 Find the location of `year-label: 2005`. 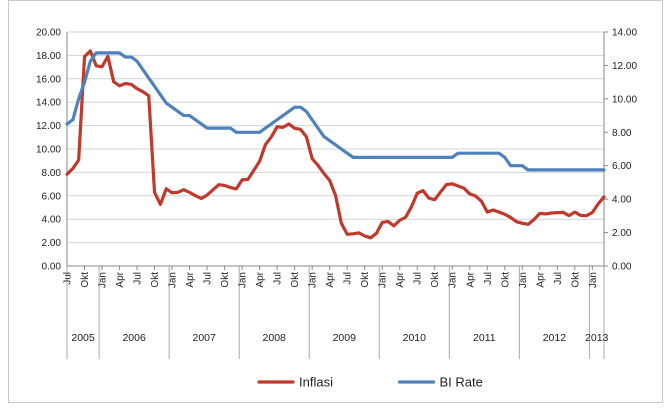

year-label: 2005 is located at coordinates (83, 338).